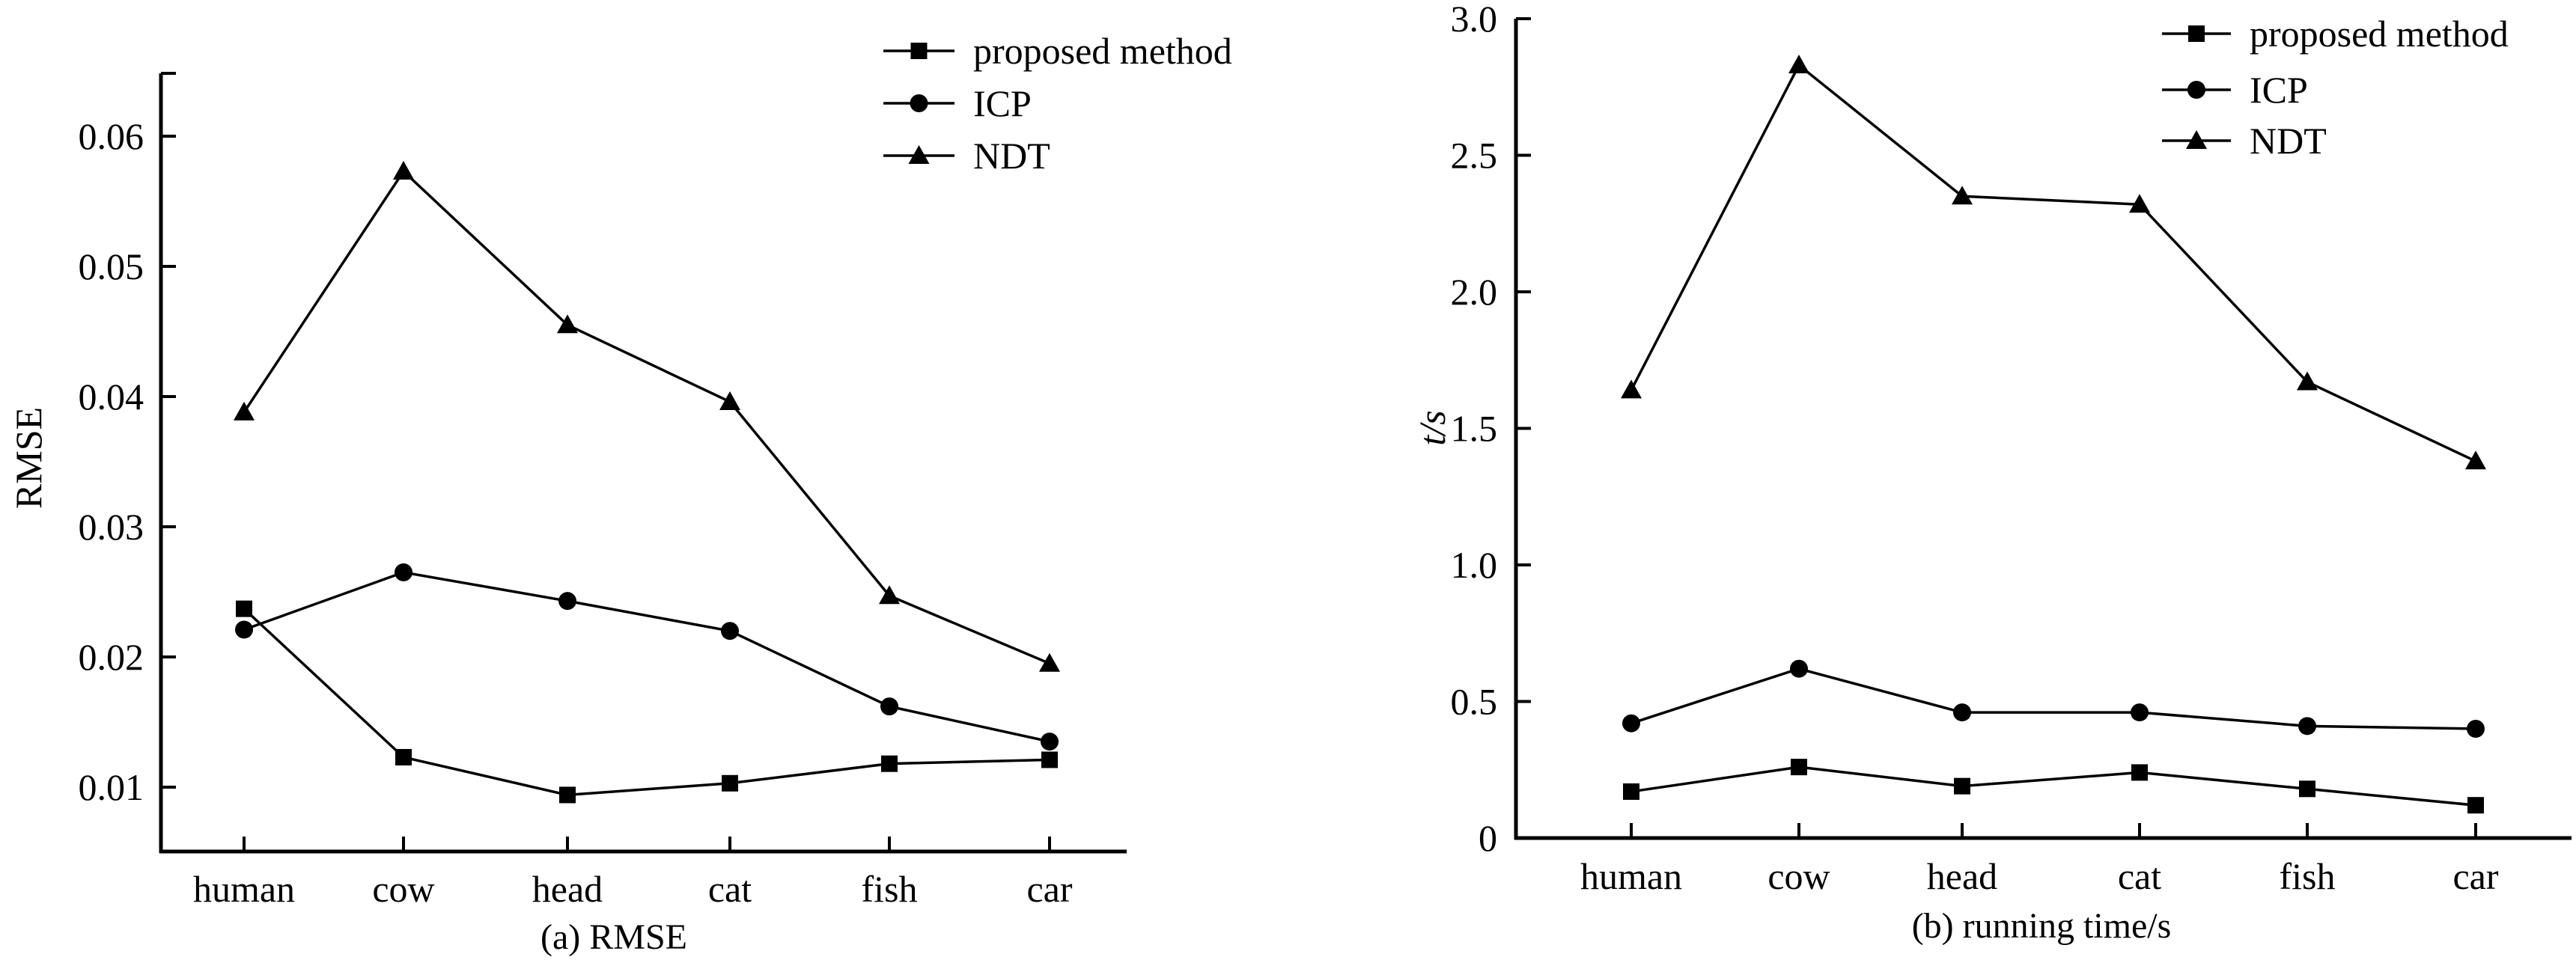 Image resolution: width=2576 pixels, height=960 pixels. What do you see at coordinates (28, 458) in the screenshot?
I see `y-axis-label: RMSE` at bounding box center [28, 458].